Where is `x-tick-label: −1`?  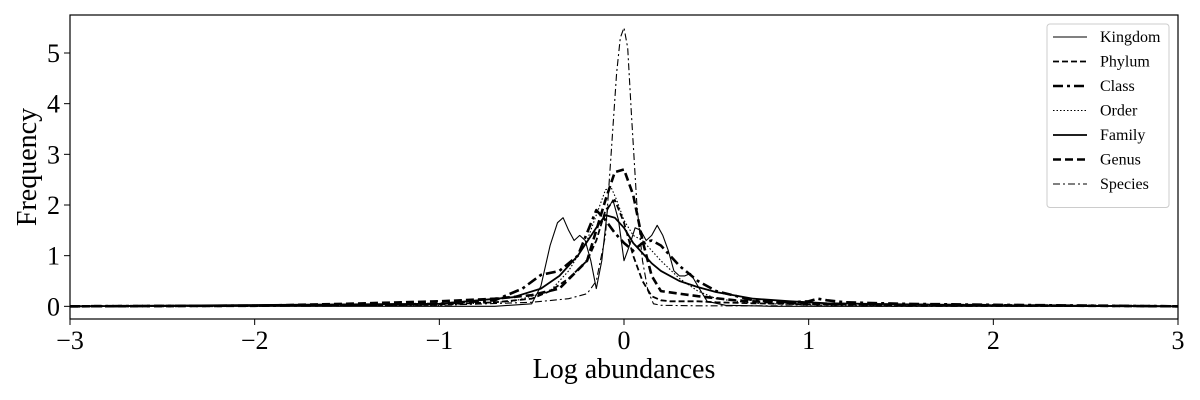 x-tick-label: −1 is located at coordinates (439, 340).